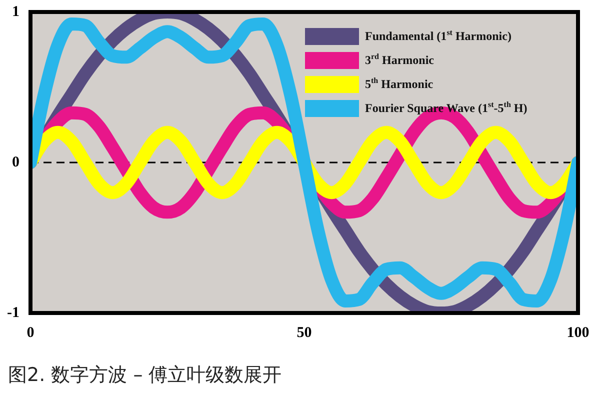 The width and height of the screenshot is (604, 411). Describe the element at coordinates (304, 332) in the screenshot. I see `x-tick-label: 50` at that location.